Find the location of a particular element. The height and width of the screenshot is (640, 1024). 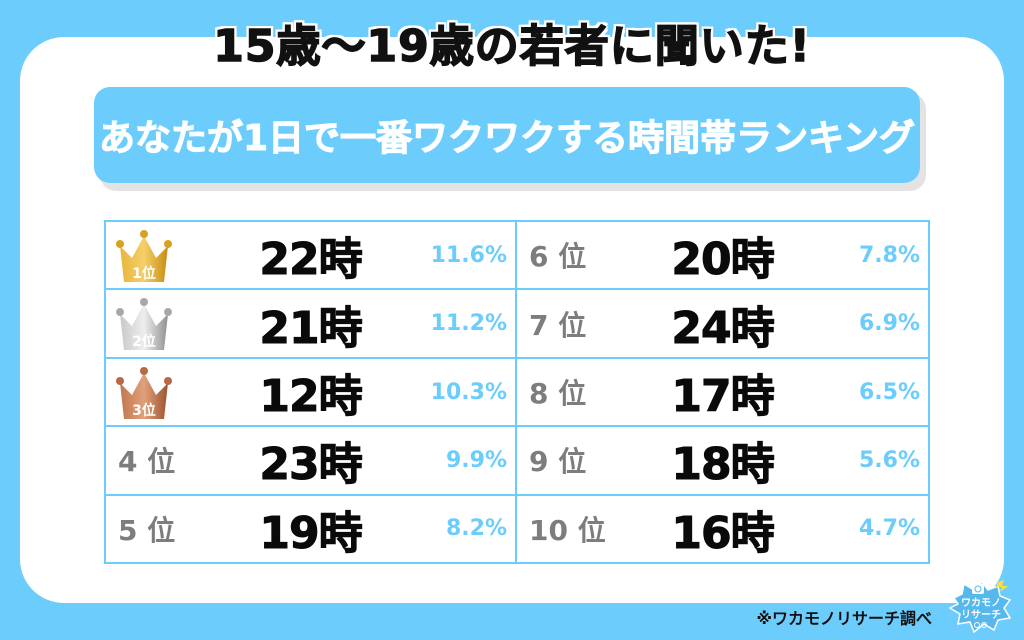

hour-value: 22時 is located at coordinates (311, 260).